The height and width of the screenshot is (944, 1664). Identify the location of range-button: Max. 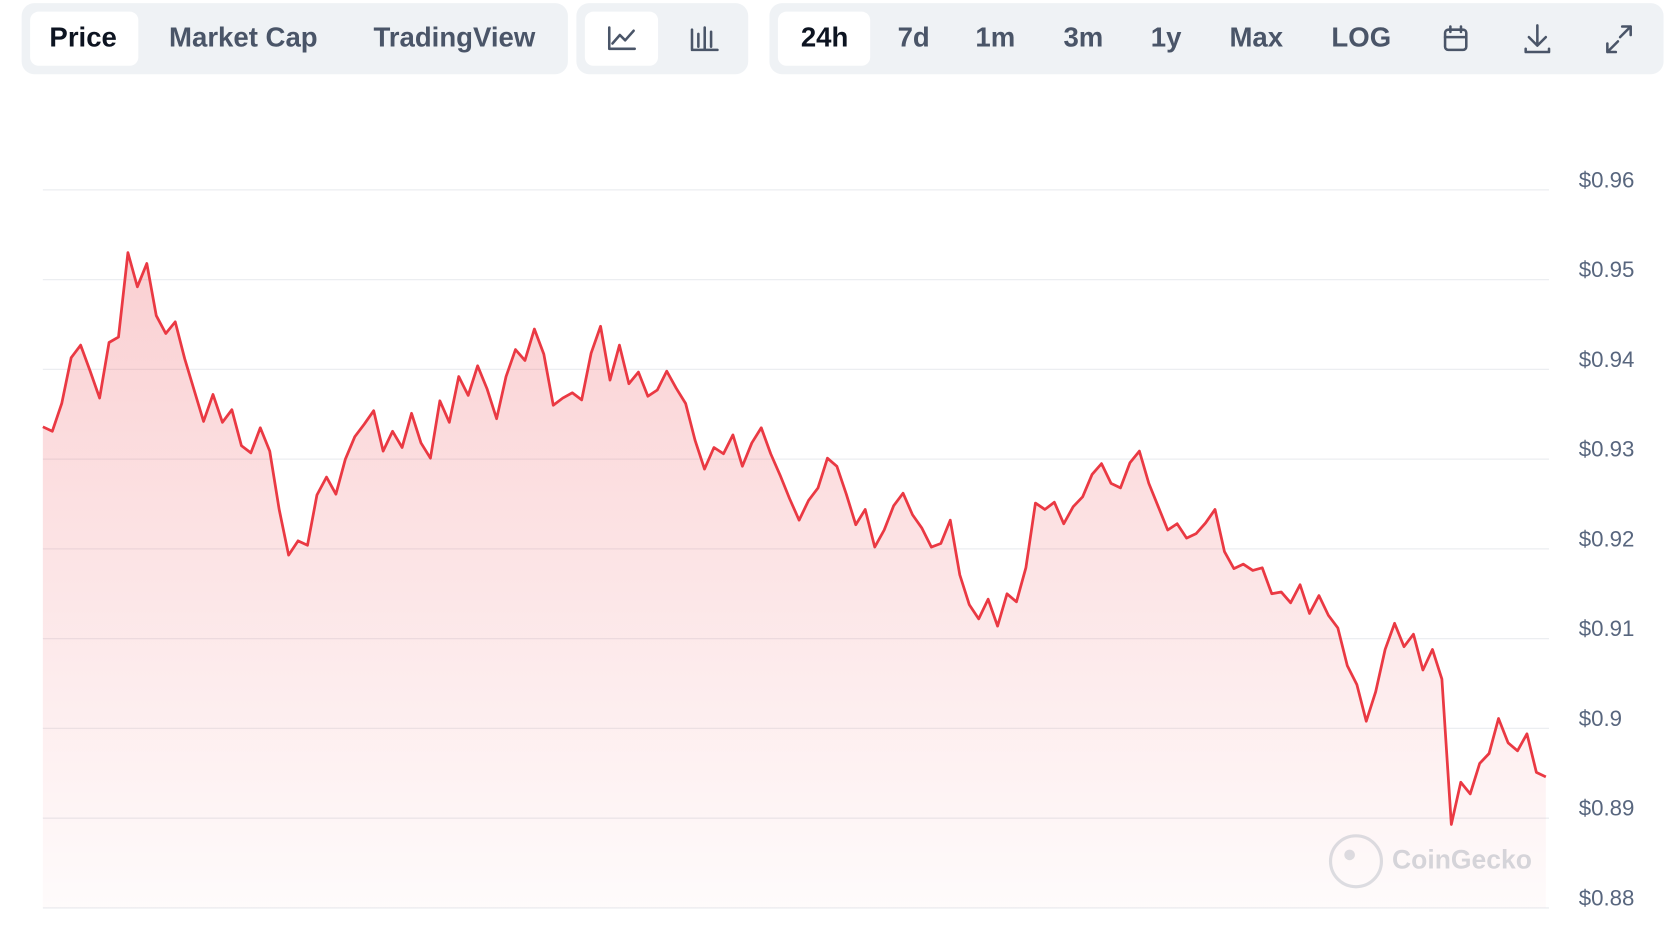
(1256, 37).